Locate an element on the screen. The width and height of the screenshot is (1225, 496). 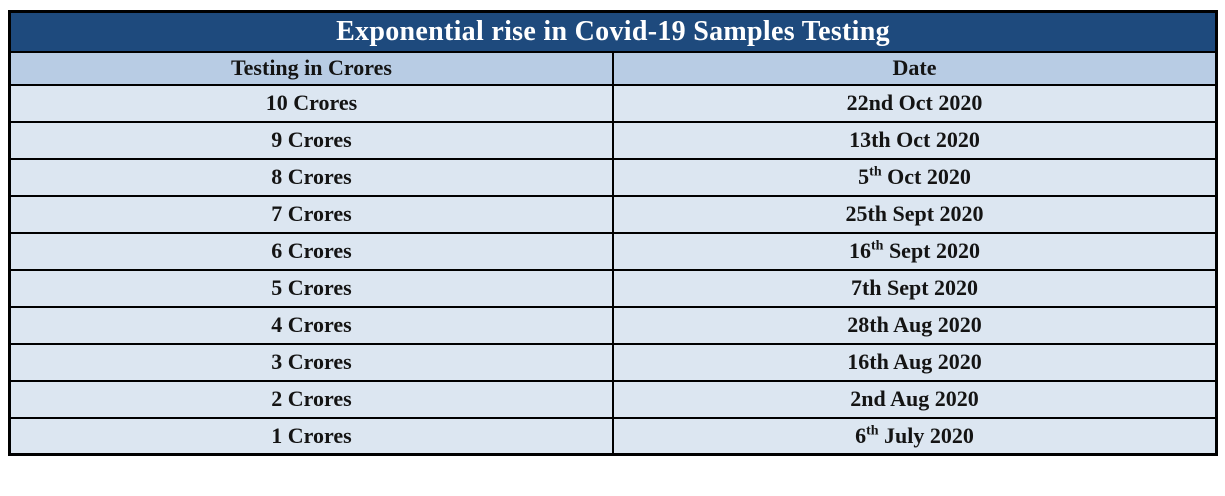
date-value: 2nd Aug 2020 is located at coordinates (915, 399).